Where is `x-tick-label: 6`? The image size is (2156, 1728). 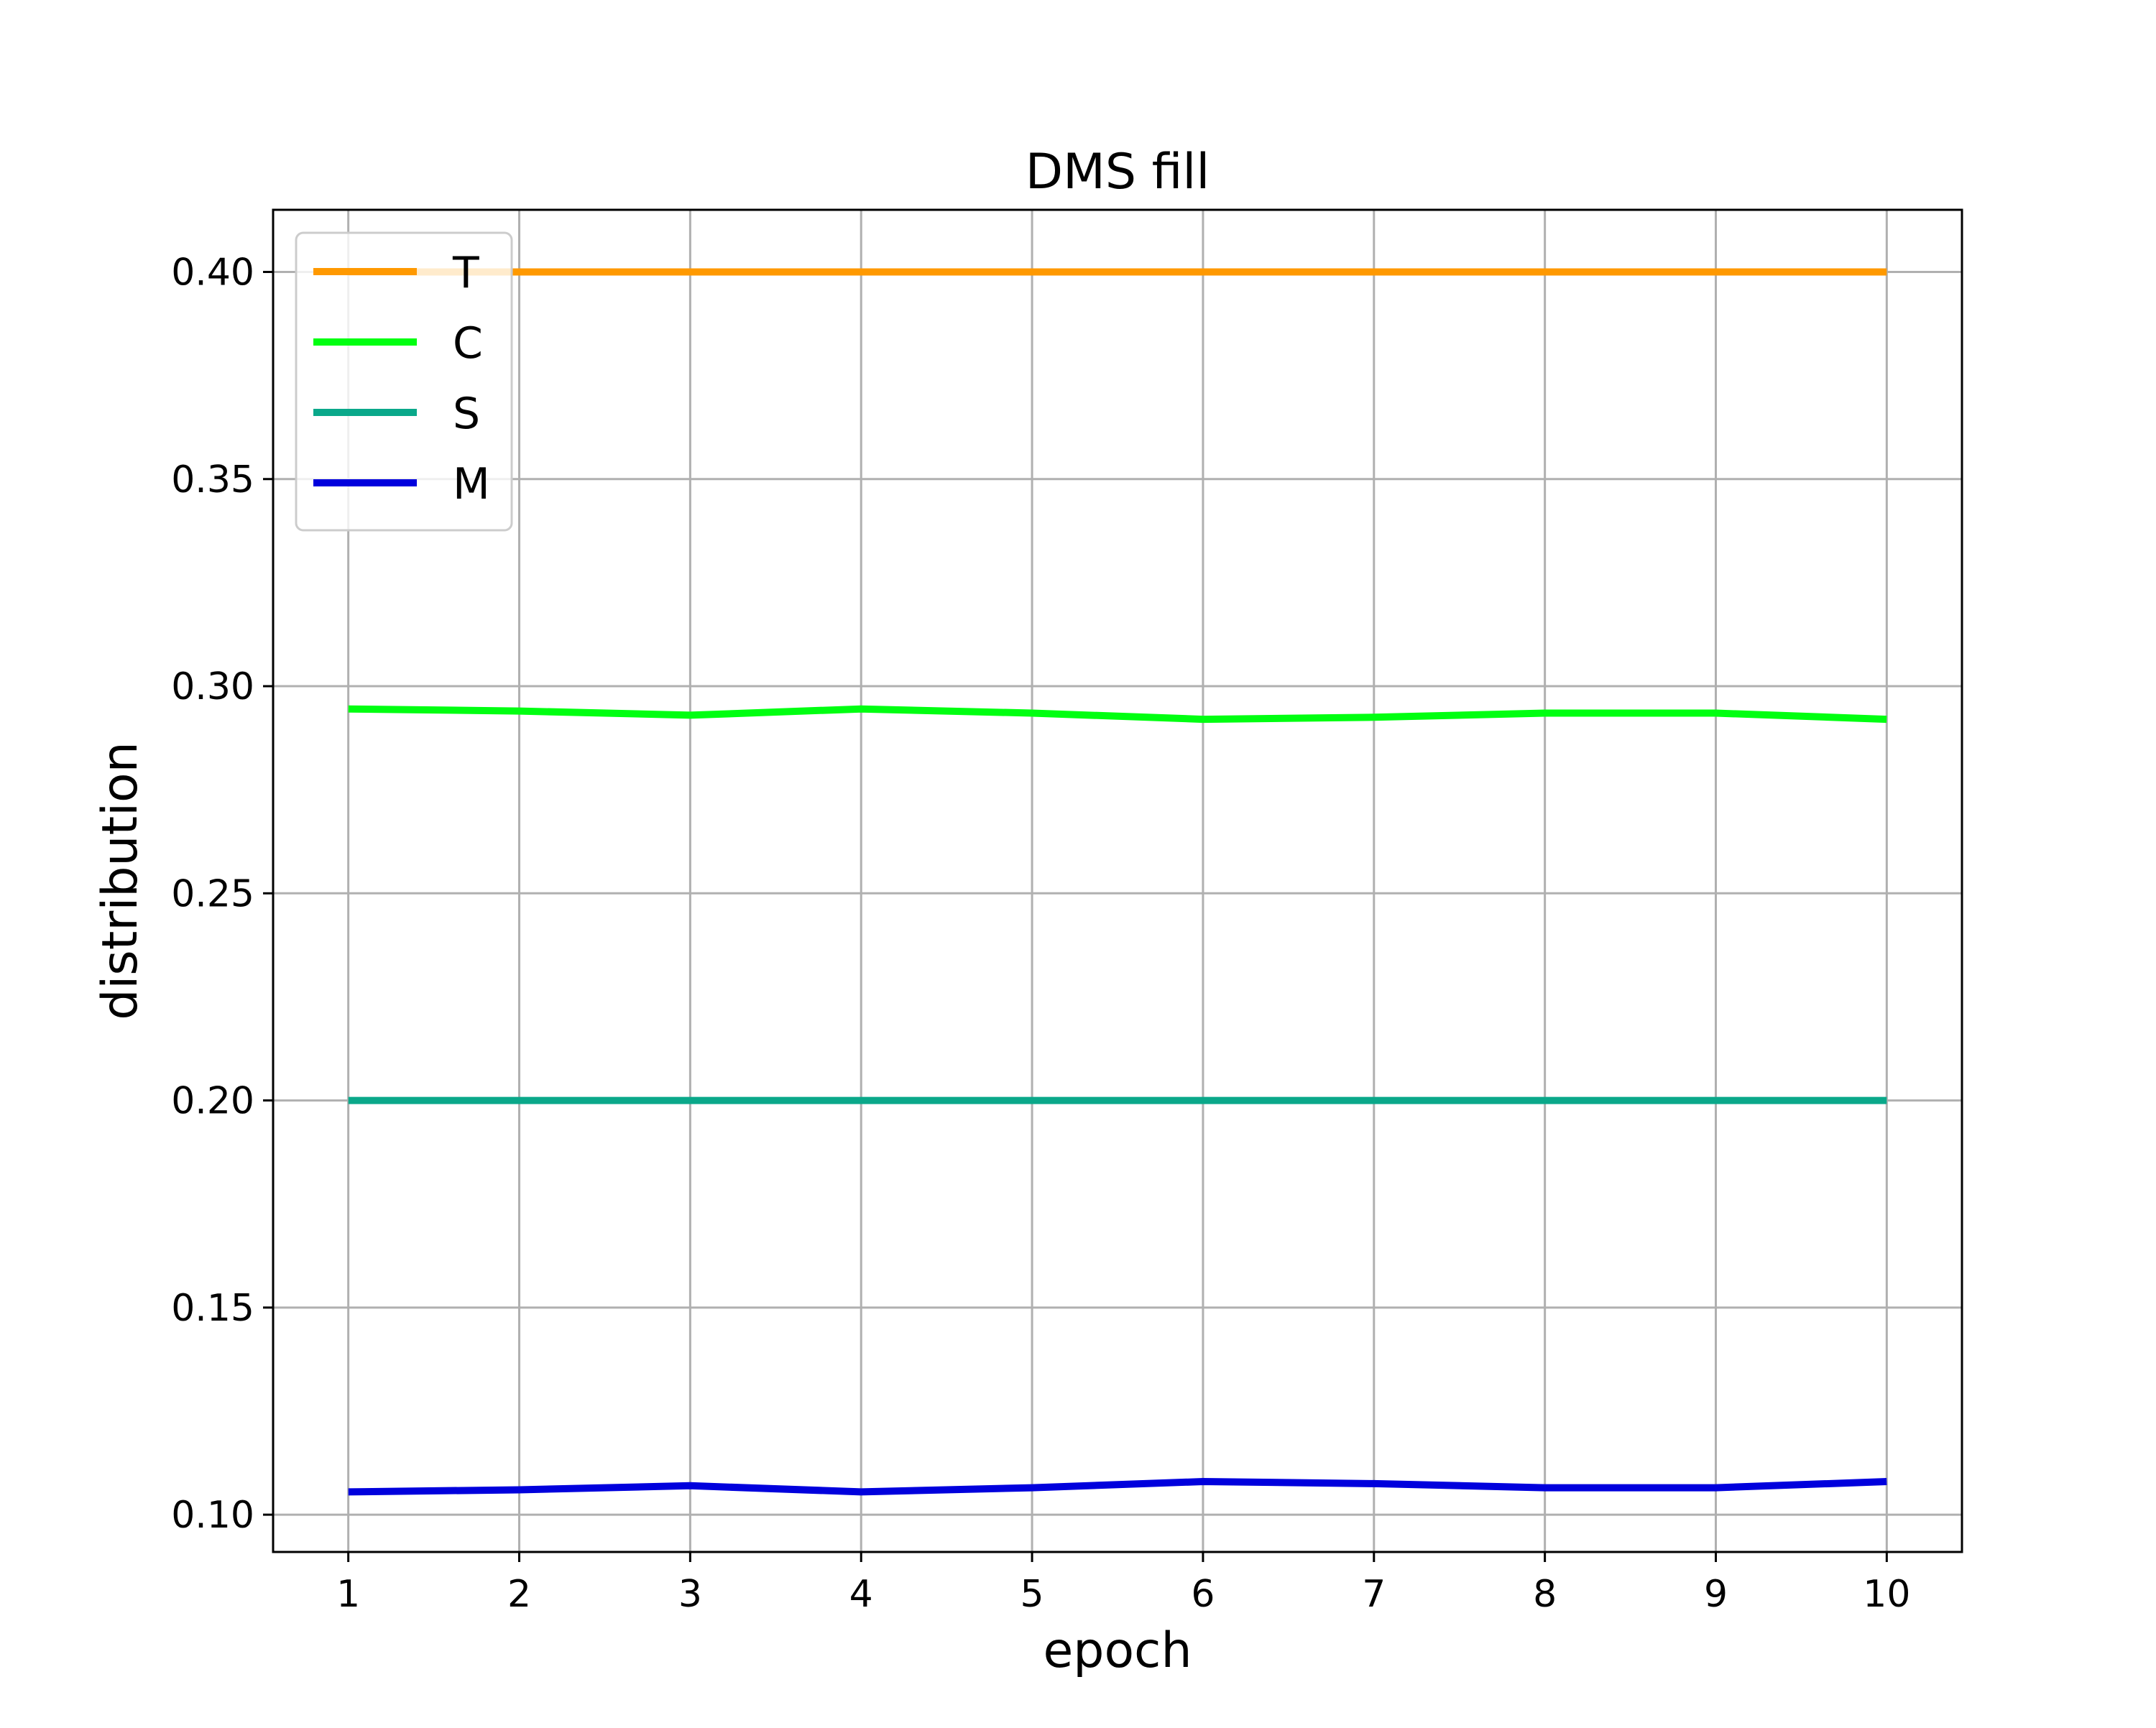 x-tick-label: 6 is located at coordinates (1203, 1595).